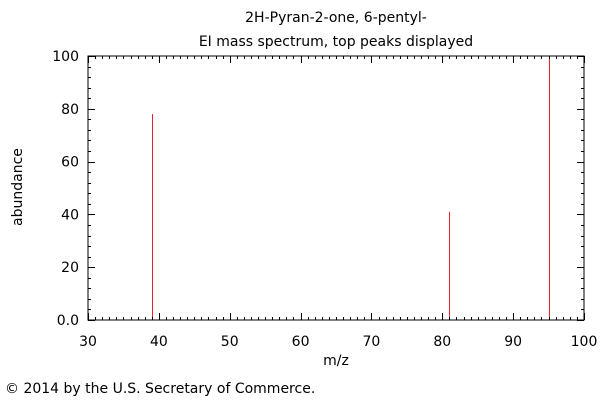 Image resolution: width=600 pixels, height=400 pixels. I want to click on x-tick-label: 60, so click(301, 342).